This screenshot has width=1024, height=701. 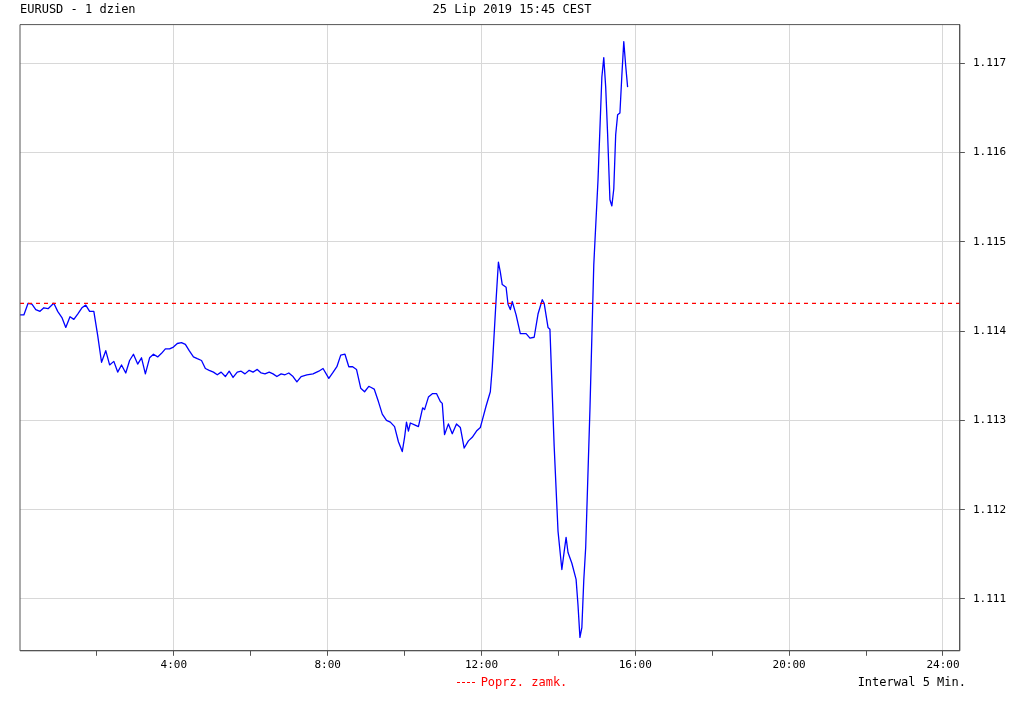 I want to click on y-tick-label: 1.114, so click(x=989, y=330).